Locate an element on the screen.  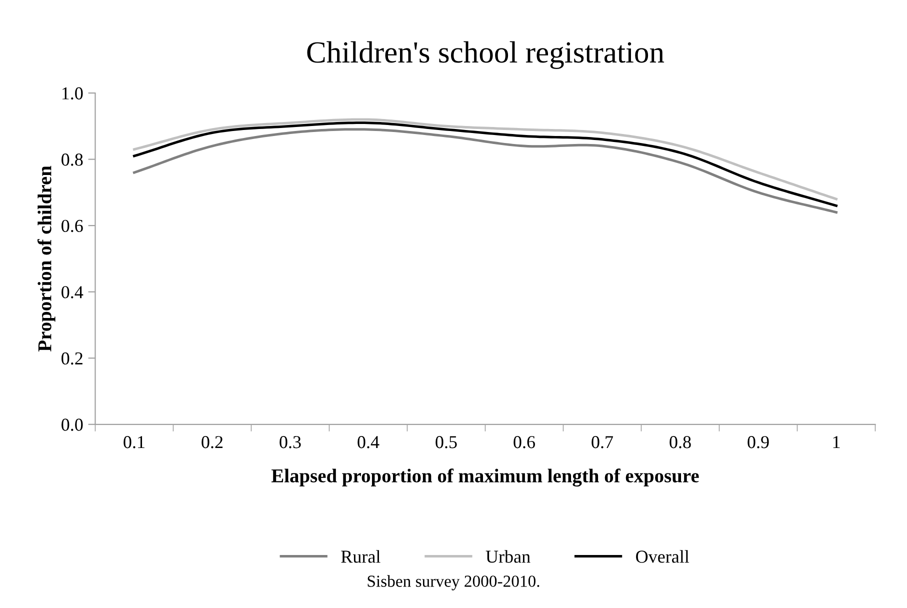
legend-label: Rural is located at coordinates (360, 556).